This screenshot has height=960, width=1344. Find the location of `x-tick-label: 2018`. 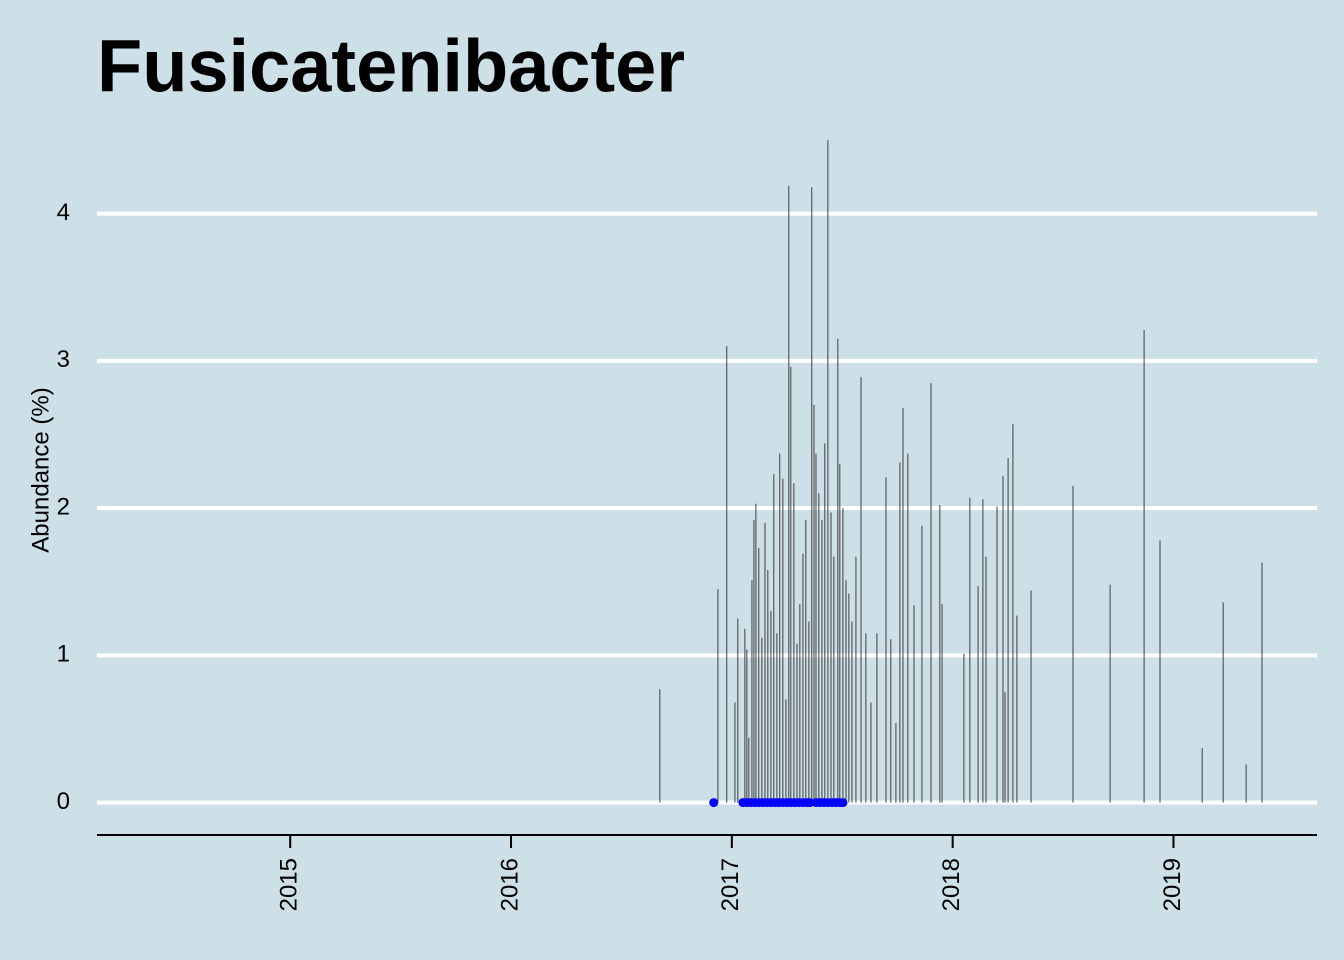

x-tick-label: 2018 is located at coordinates (951, 884).